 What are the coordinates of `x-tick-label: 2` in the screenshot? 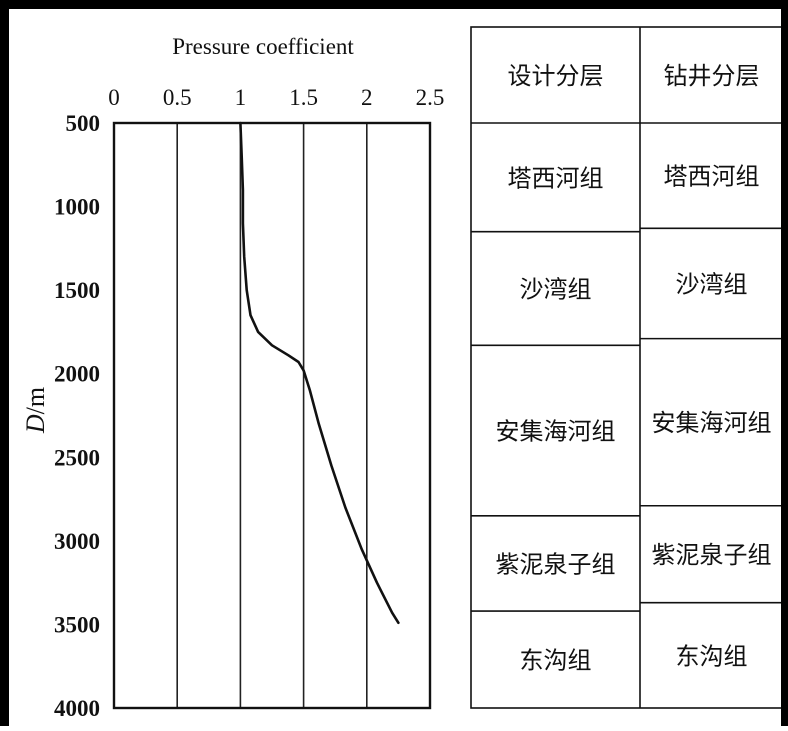 It's located at (367, 97).